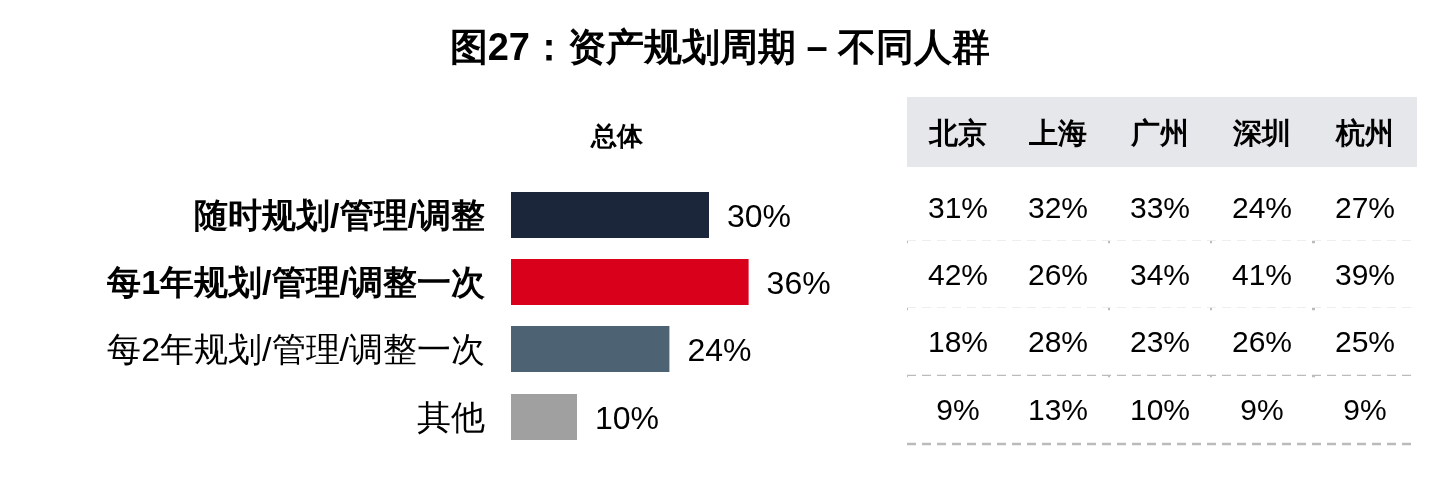 The width and height of the screenshot is (1440, 477). What do you see at coordinates (451, 417) in the screenshot?
I see `y-tick-label: 其他` at bounding box center [451, 417].